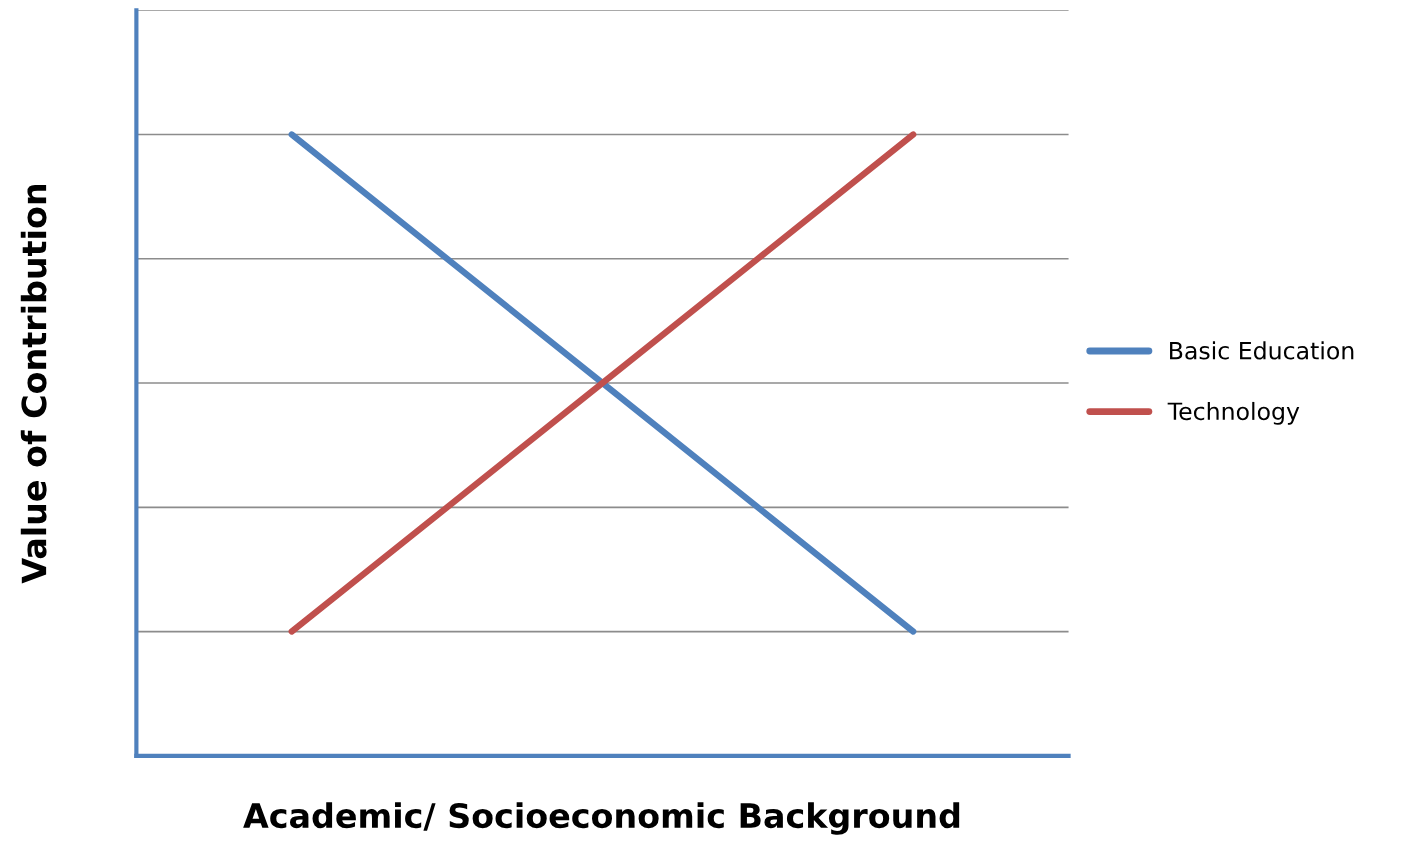 This screenshot has width=1406, height=855. What do you see at coordinates (33, 384) in the screenshot?
I see `y-axis-title: Value of Contribution` at bounding box center [33, 384].